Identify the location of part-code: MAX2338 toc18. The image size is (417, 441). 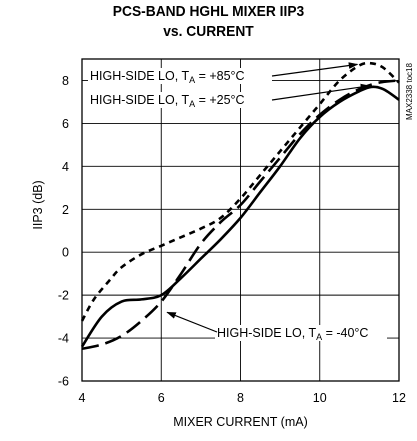
(409, 91).